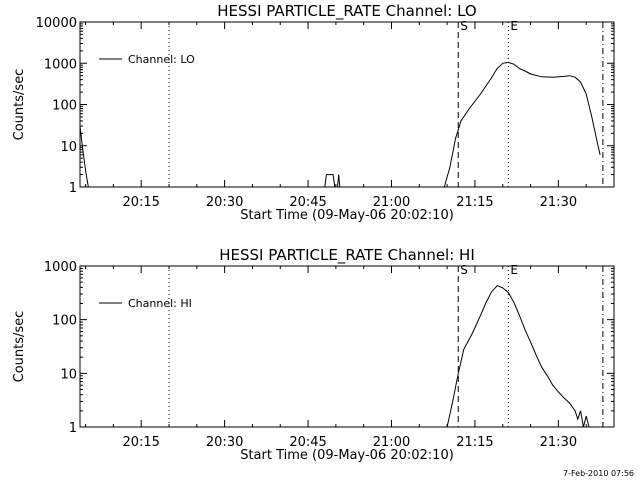 This screenshot has height=480, width=640. What do you see at coordinates (161, 59) in the screenshot?
I see `legend-label: Channel: LO` at bounding box center [161, 59].